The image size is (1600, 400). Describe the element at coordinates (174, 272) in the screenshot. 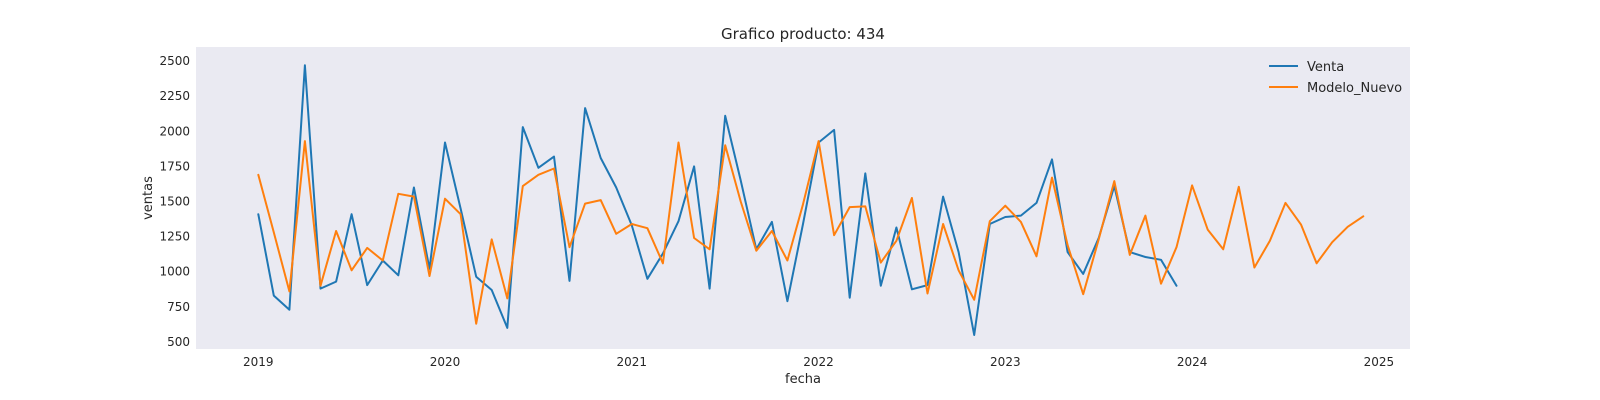

I see `y-tick-label: 1000` at that location.